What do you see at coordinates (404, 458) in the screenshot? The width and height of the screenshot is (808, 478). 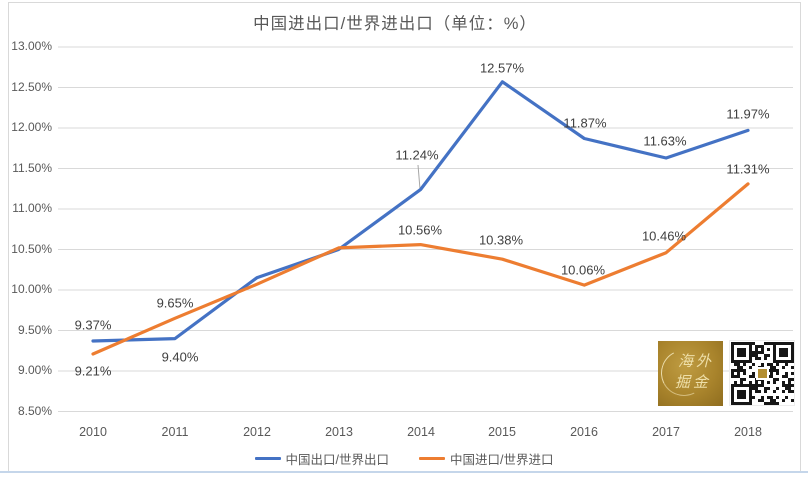 I see `legend: 中国出口/世界出口 中国进口/世界进口` at bounding box center [404, 458].